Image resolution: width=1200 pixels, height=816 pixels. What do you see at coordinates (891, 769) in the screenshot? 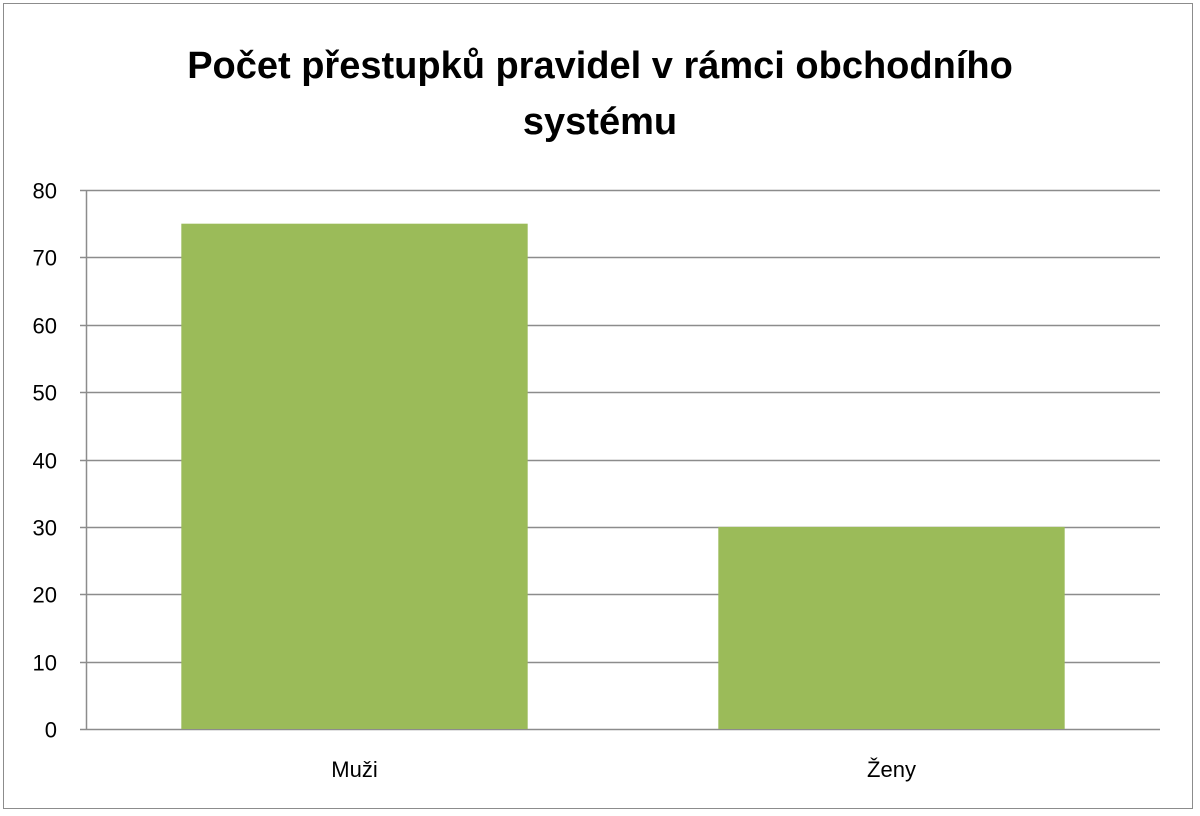
I see `x-category-label: Ženy` at bounding box center [891, 769].